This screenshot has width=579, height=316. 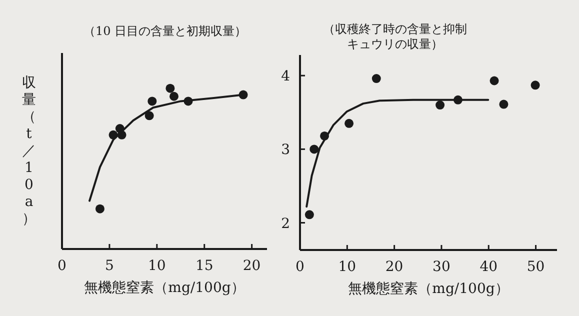 What do you see at coordinates (29, 151) in the screenshot?
I see `text: 収量（t／10a）` at bounding box center [29, 151].